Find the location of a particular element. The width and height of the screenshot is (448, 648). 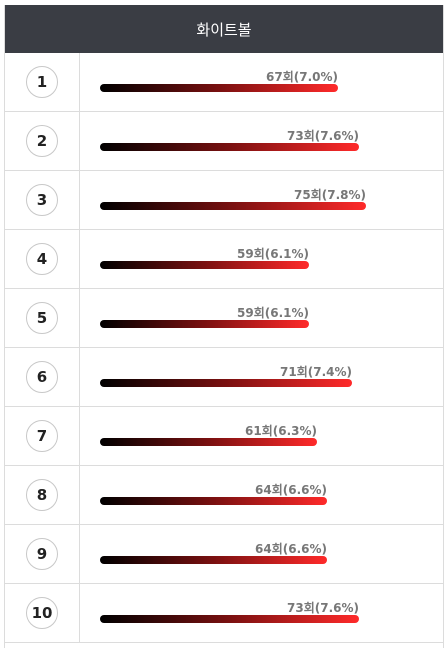

ball-number: 1 is located at coordinates (42, 82).